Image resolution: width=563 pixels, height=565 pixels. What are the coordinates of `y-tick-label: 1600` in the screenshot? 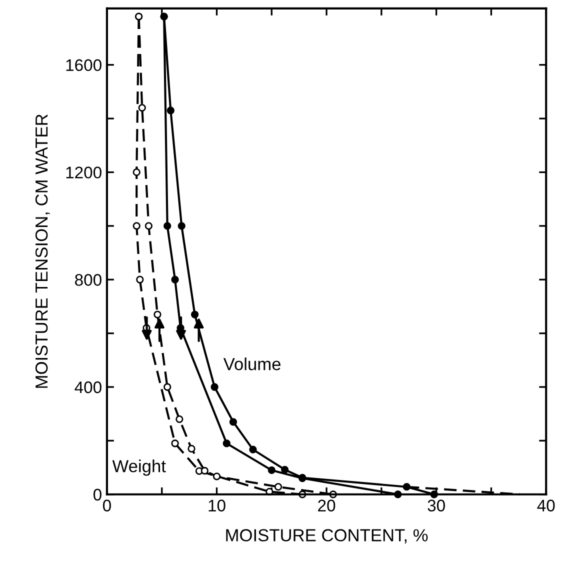 It's located at (84, 65).